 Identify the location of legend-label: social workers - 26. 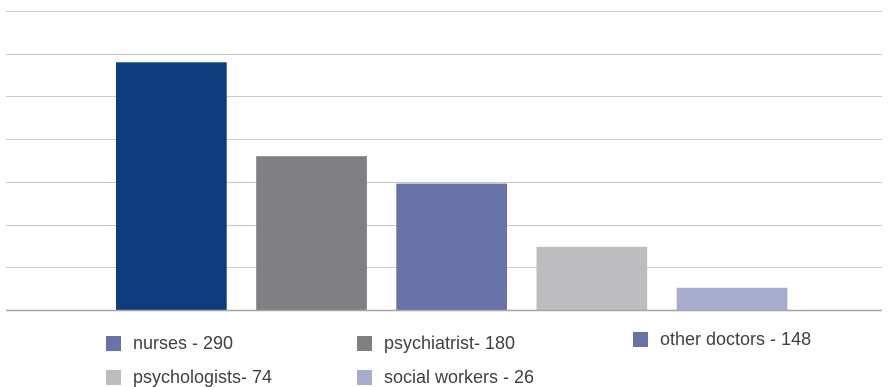
(459, 377).